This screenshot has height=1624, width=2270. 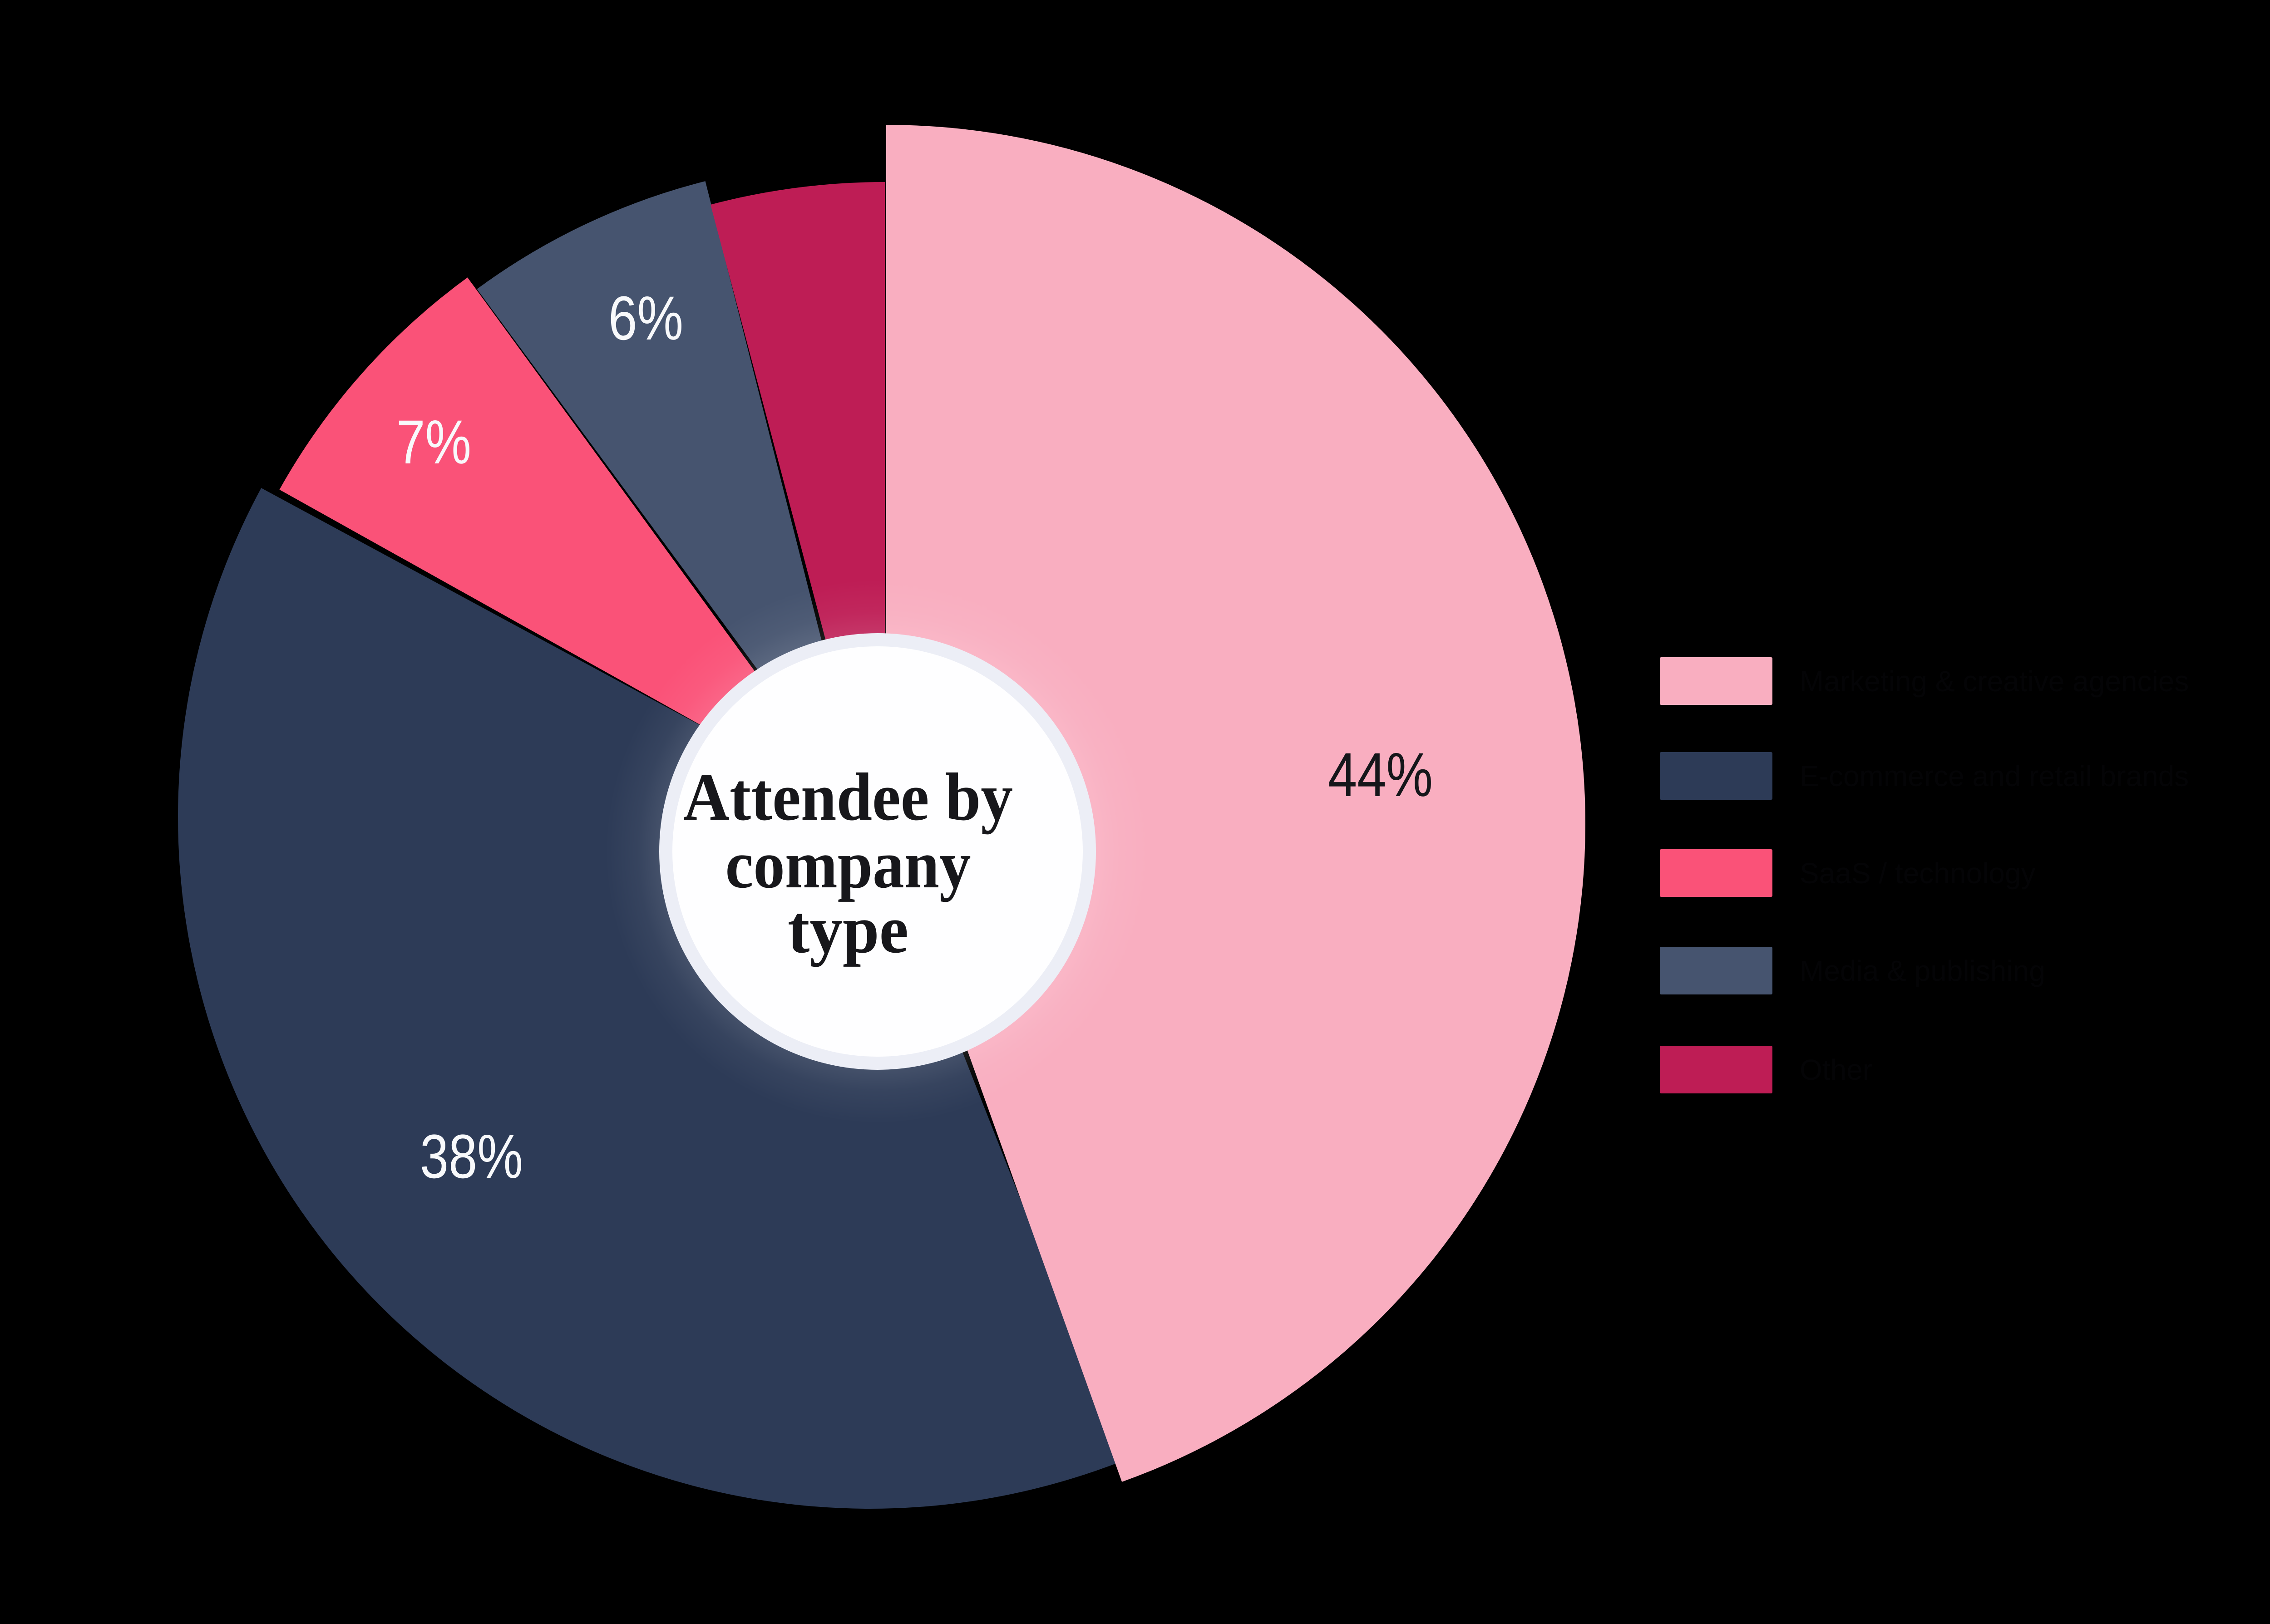 I want to click on svg-text: 38%, so click(x=471, y=1156).